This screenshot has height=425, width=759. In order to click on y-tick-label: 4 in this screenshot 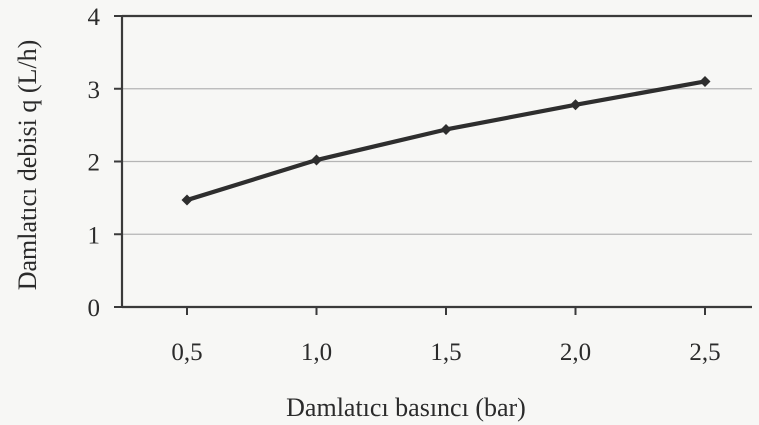, I will do `click(94, 17)`.